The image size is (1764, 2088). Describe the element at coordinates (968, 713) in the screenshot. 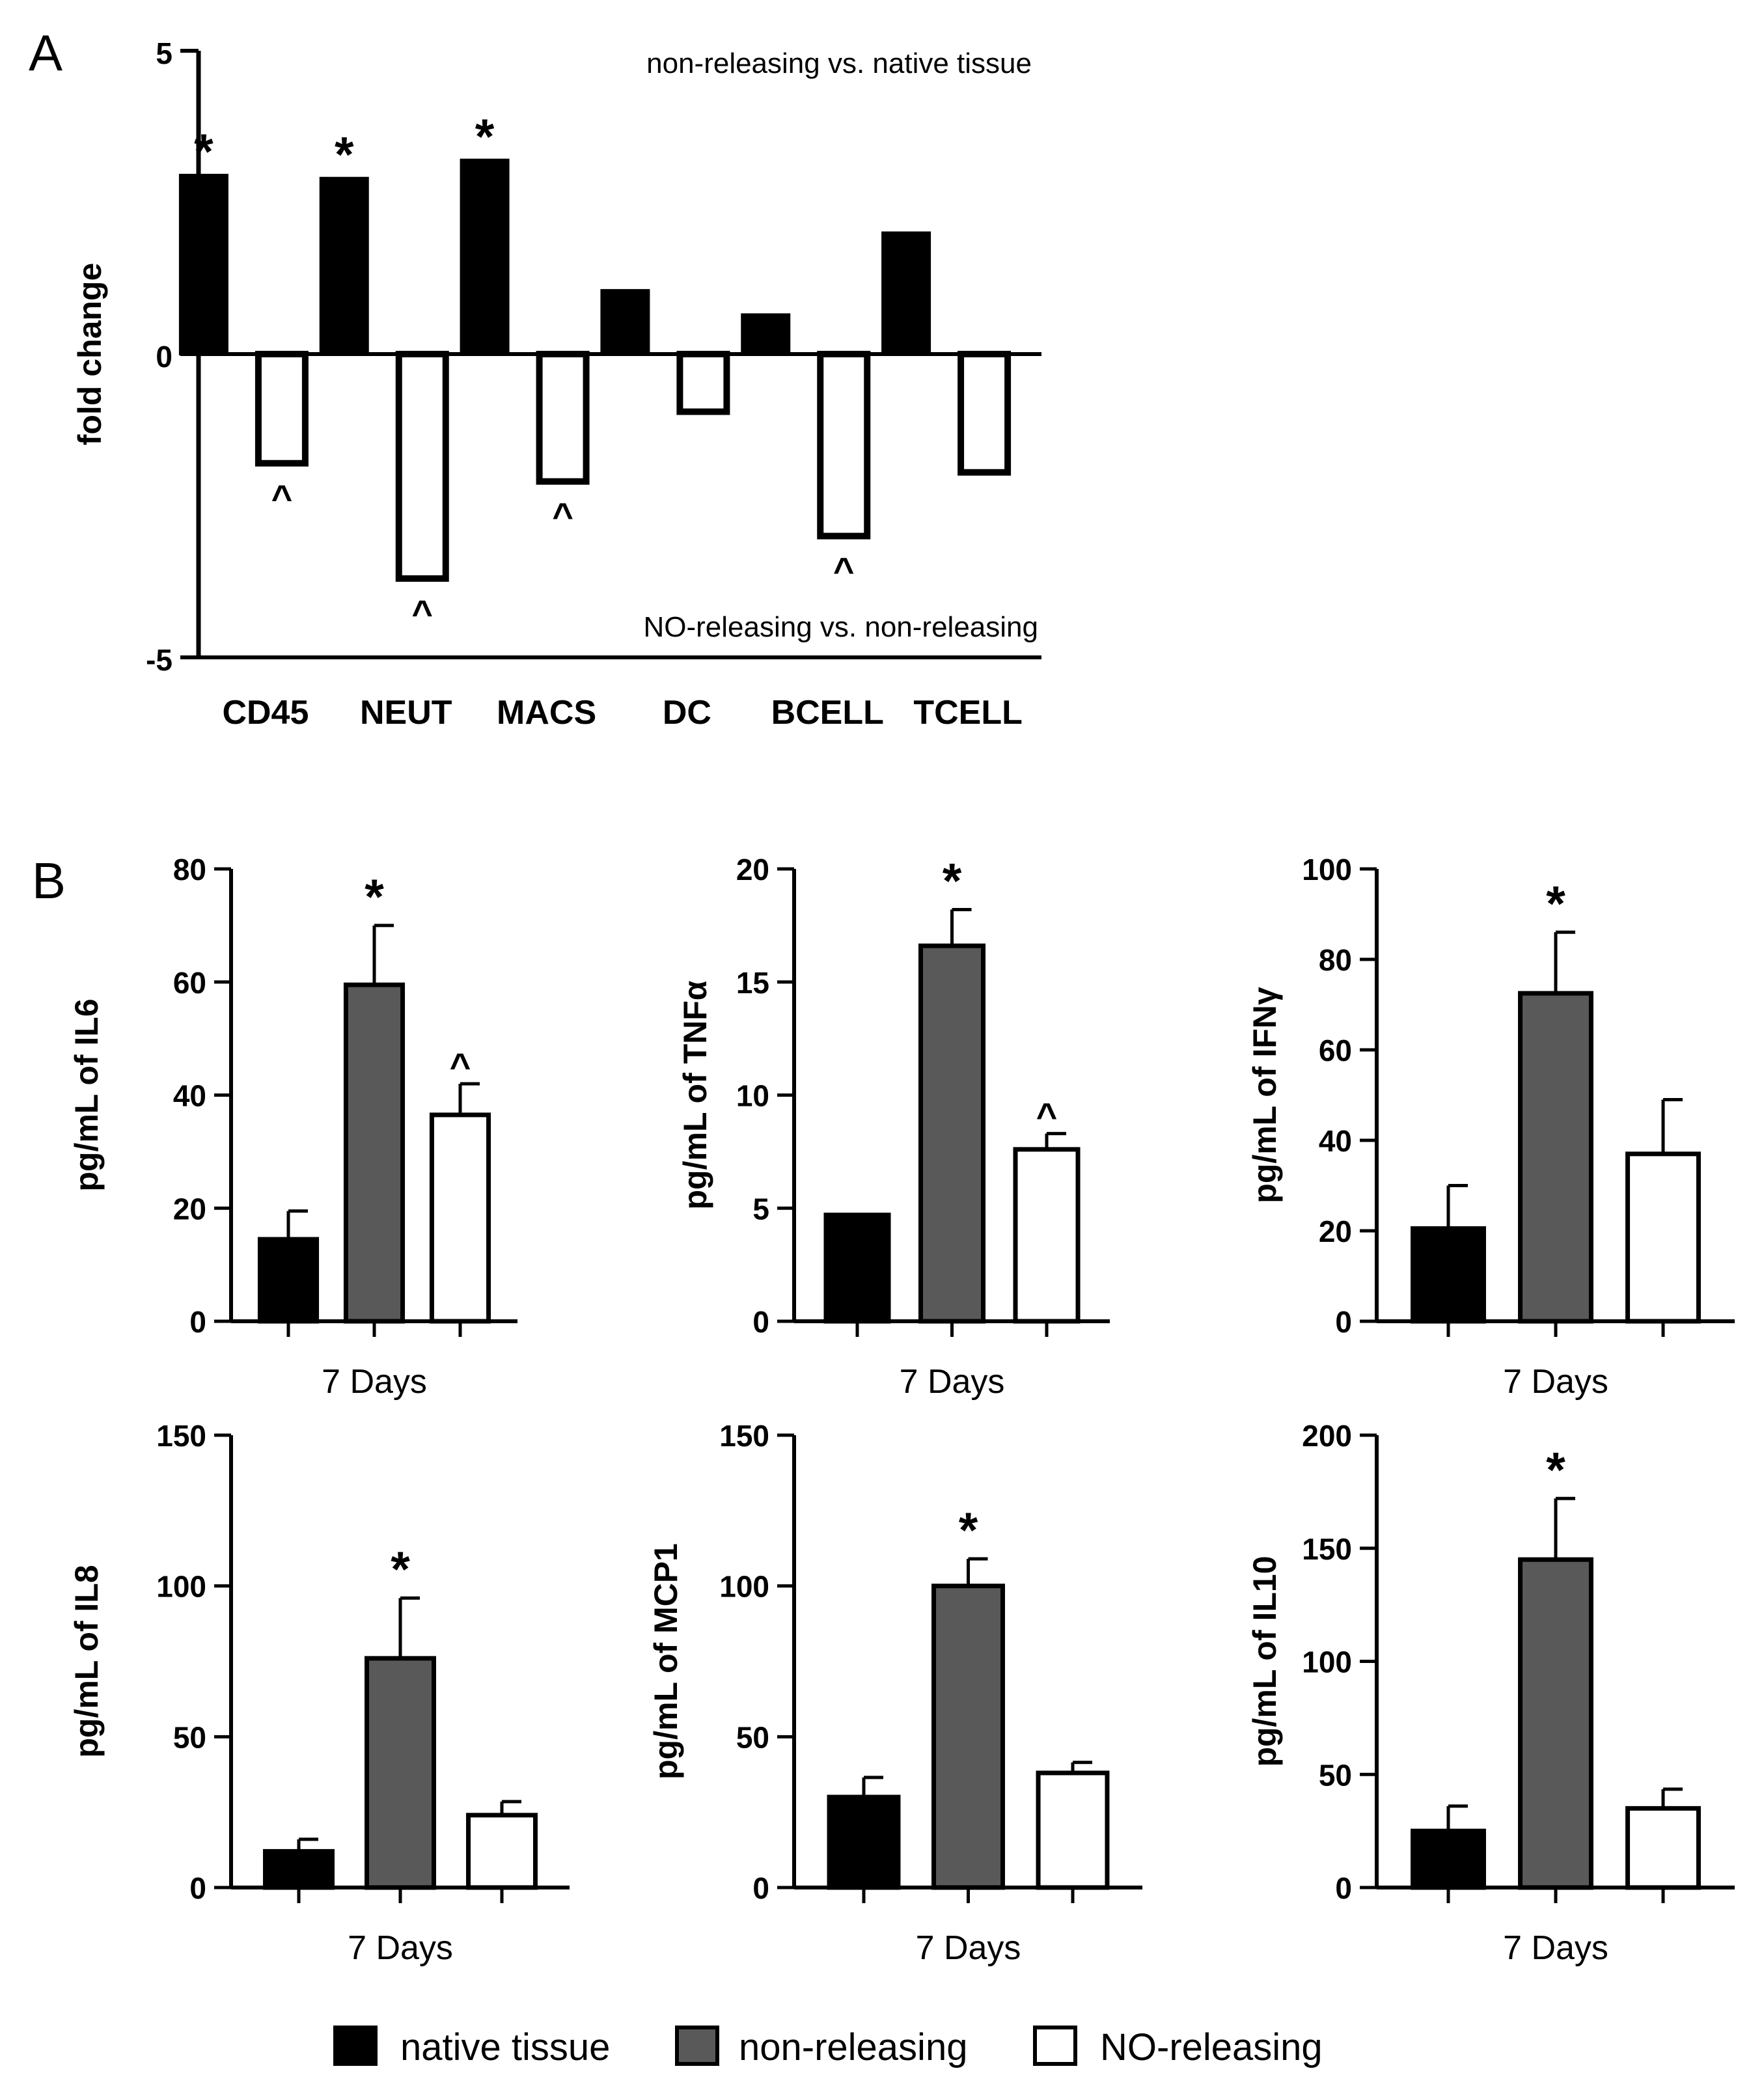

I see `panel-a-category-label-tcell: TCELL` at that location.